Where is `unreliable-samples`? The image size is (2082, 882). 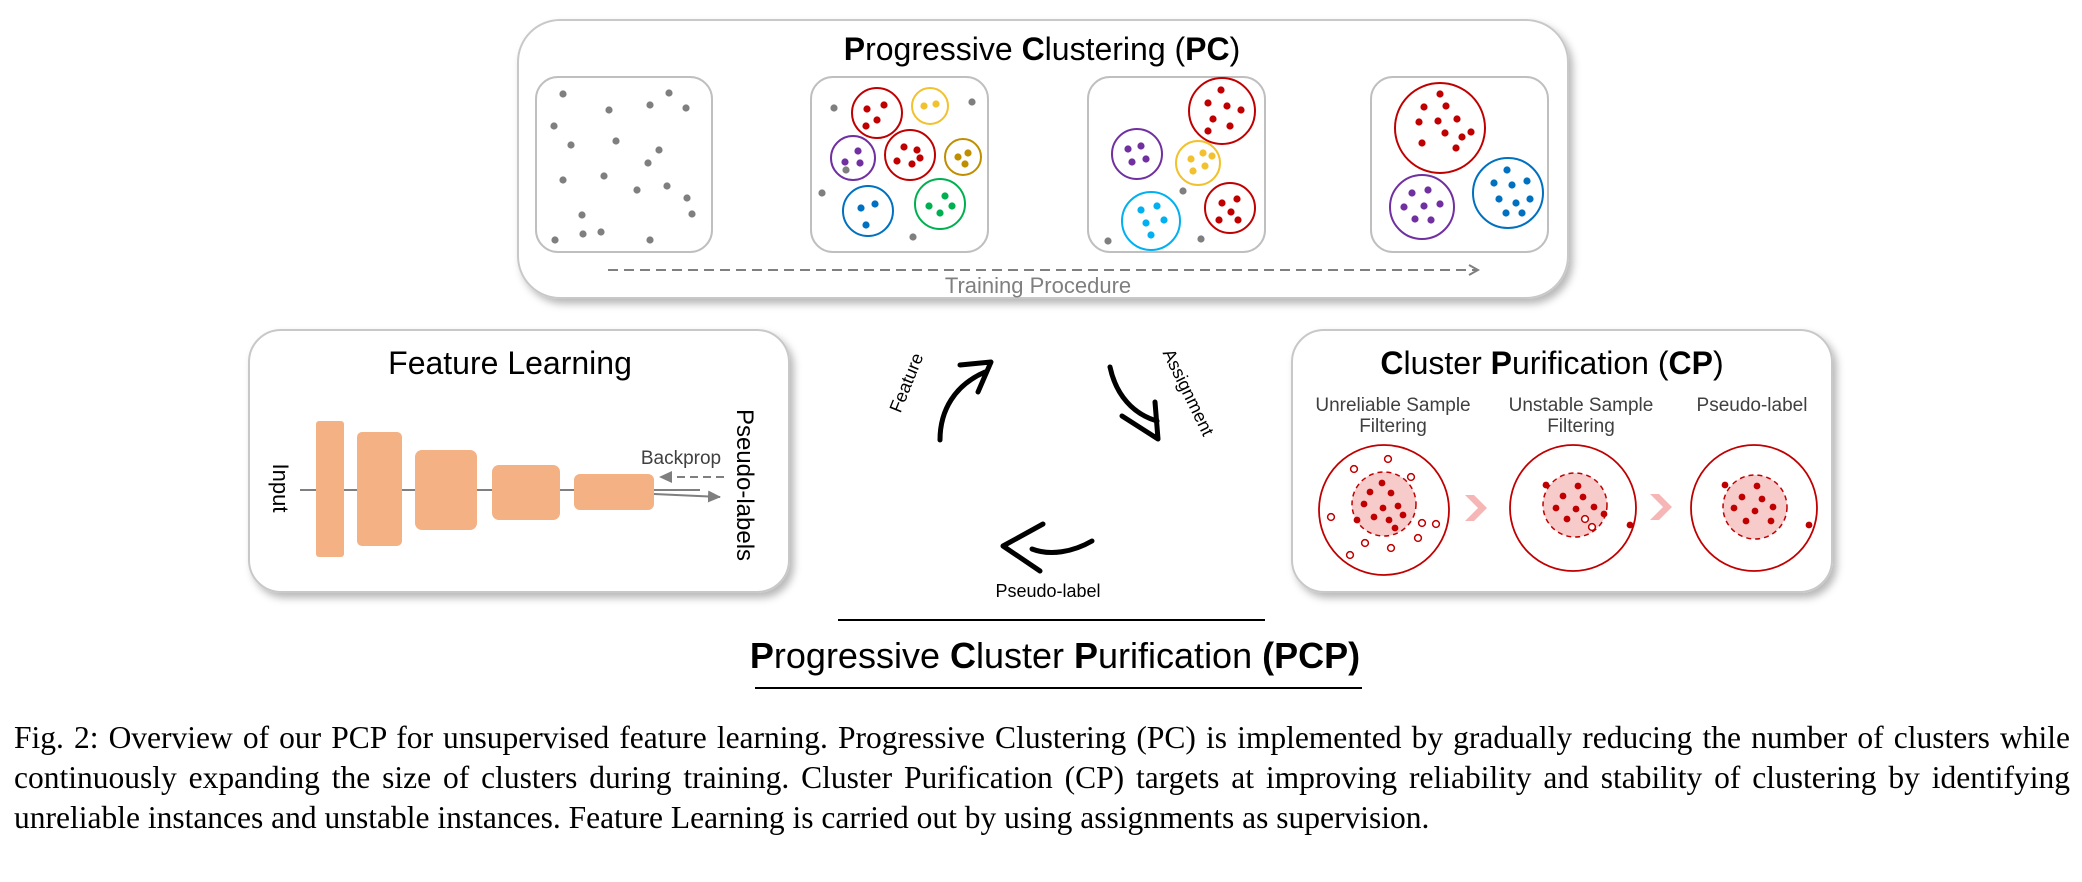 unreliable-samples is located at coordinates (1383, 507).